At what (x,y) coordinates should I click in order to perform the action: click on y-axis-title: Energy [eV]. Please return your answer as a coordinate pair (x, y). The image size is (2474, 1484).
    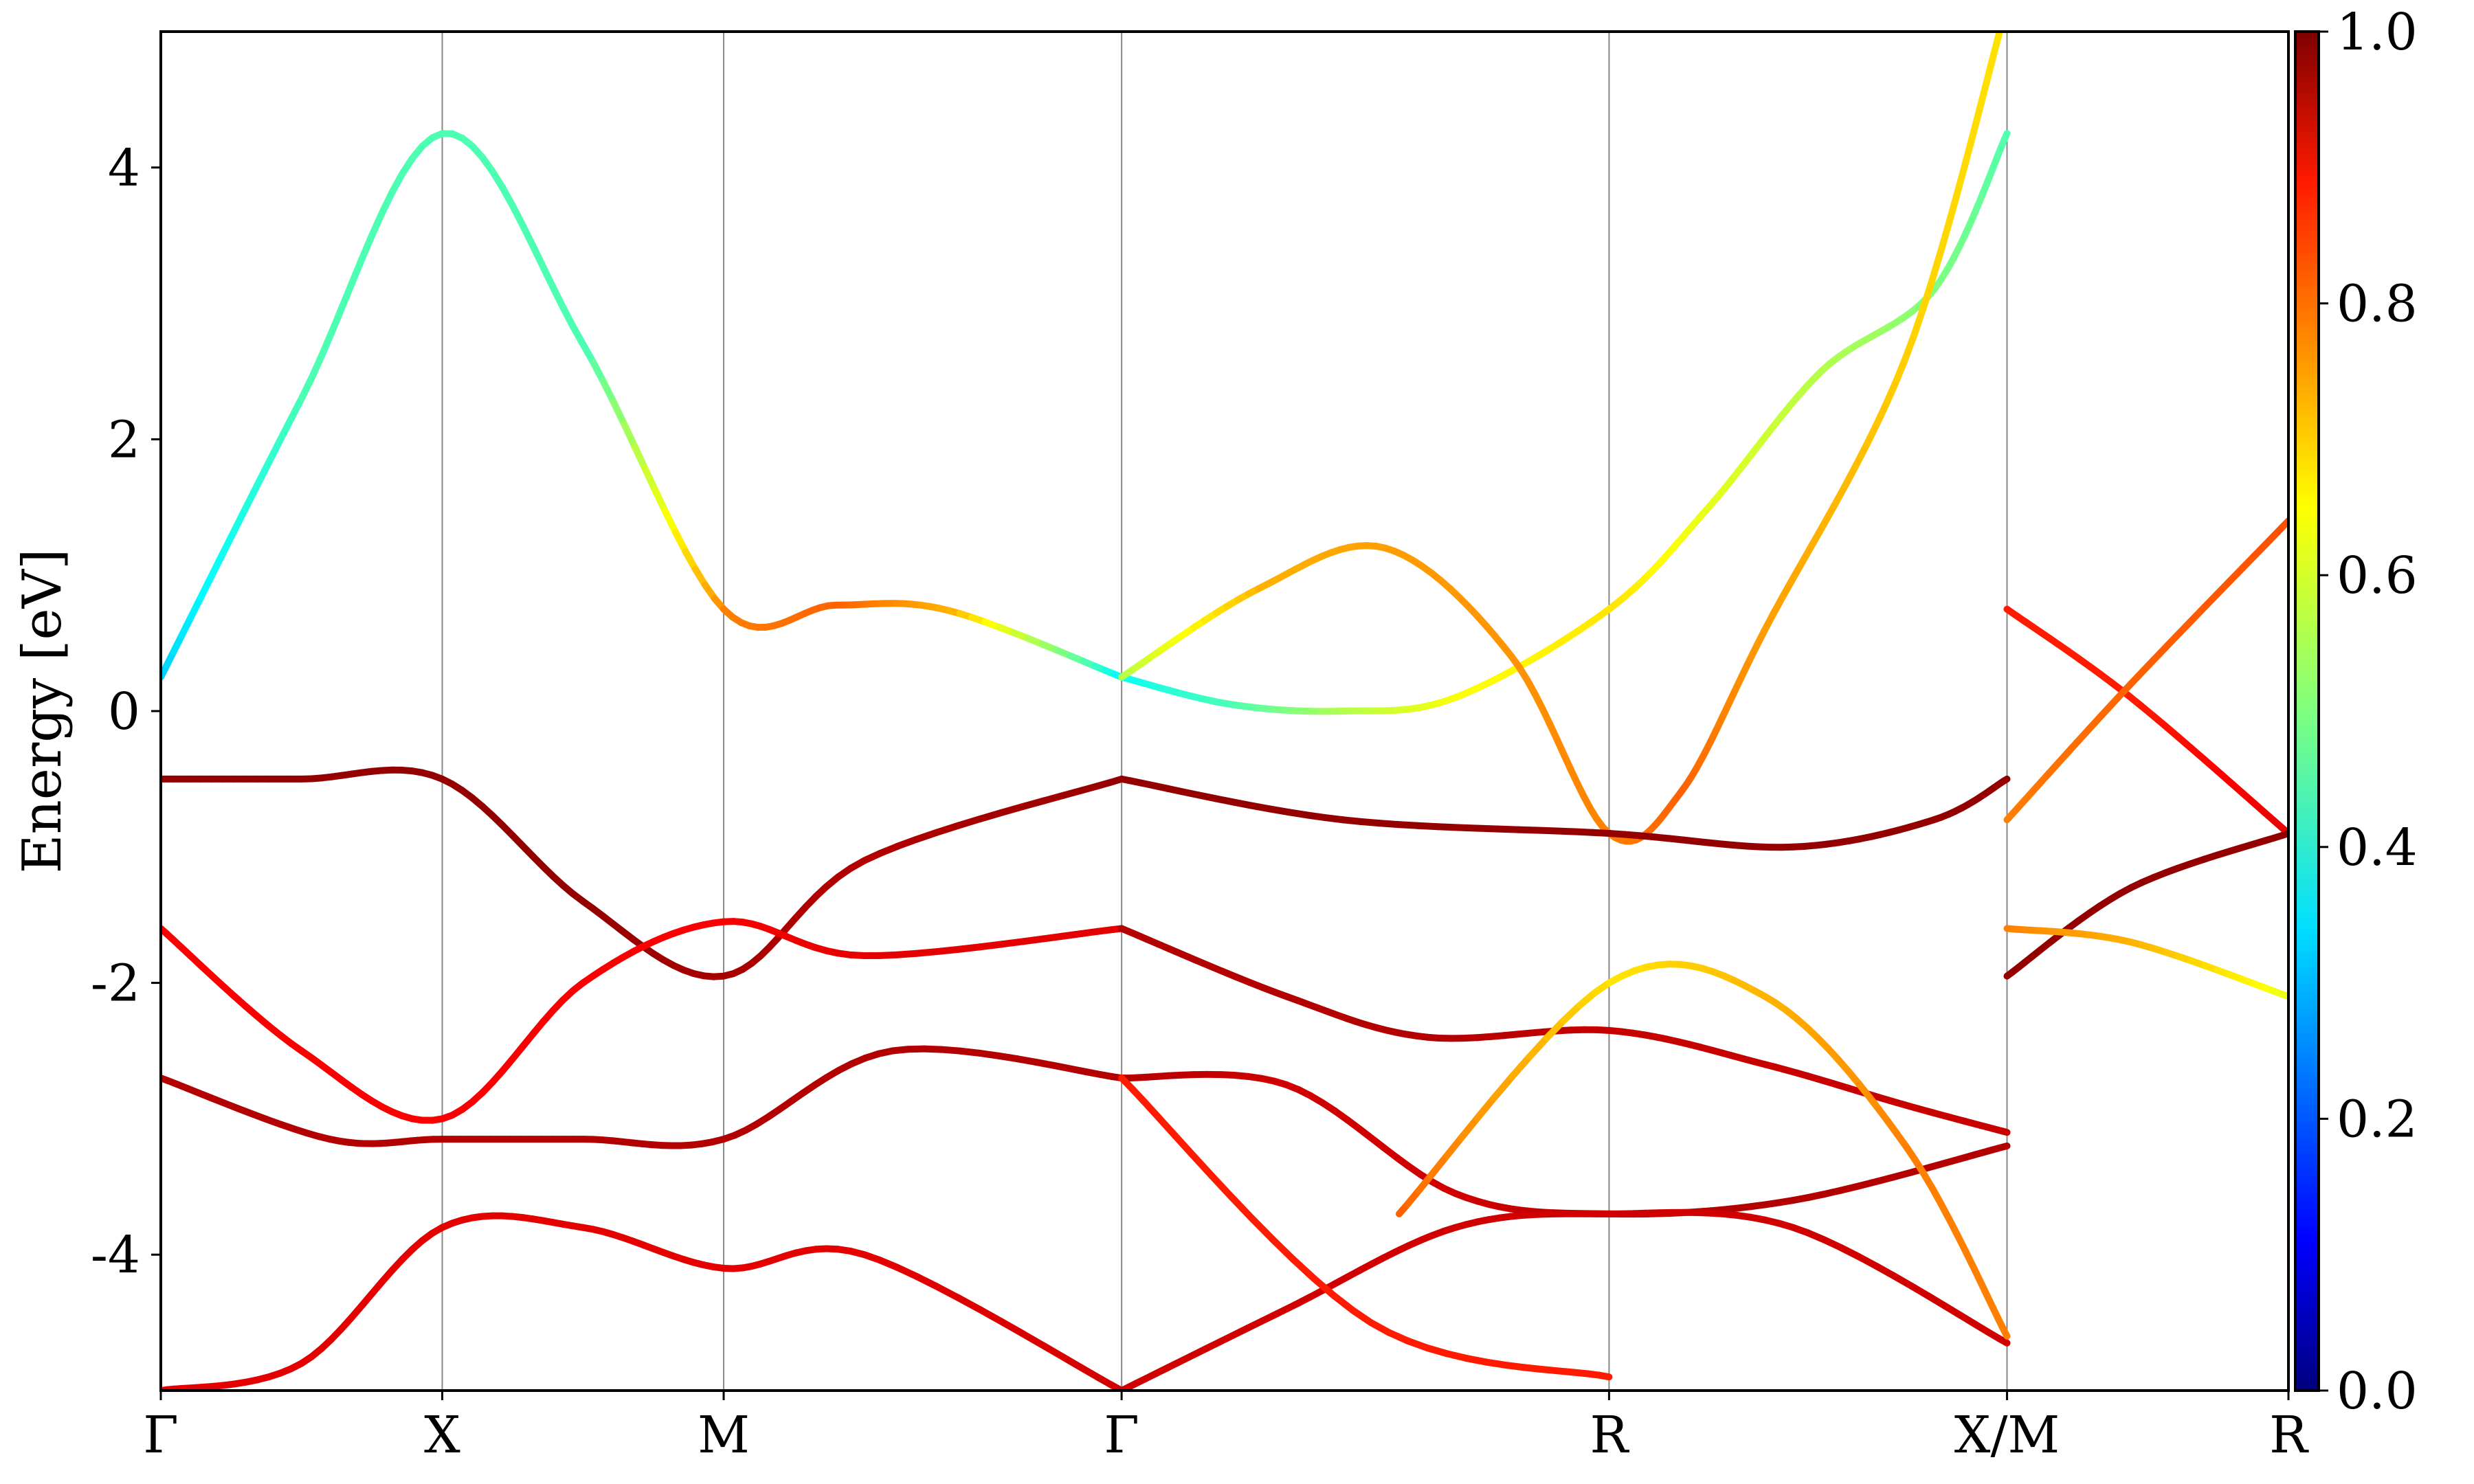
    Looking at the image, I should click on (43, 711).